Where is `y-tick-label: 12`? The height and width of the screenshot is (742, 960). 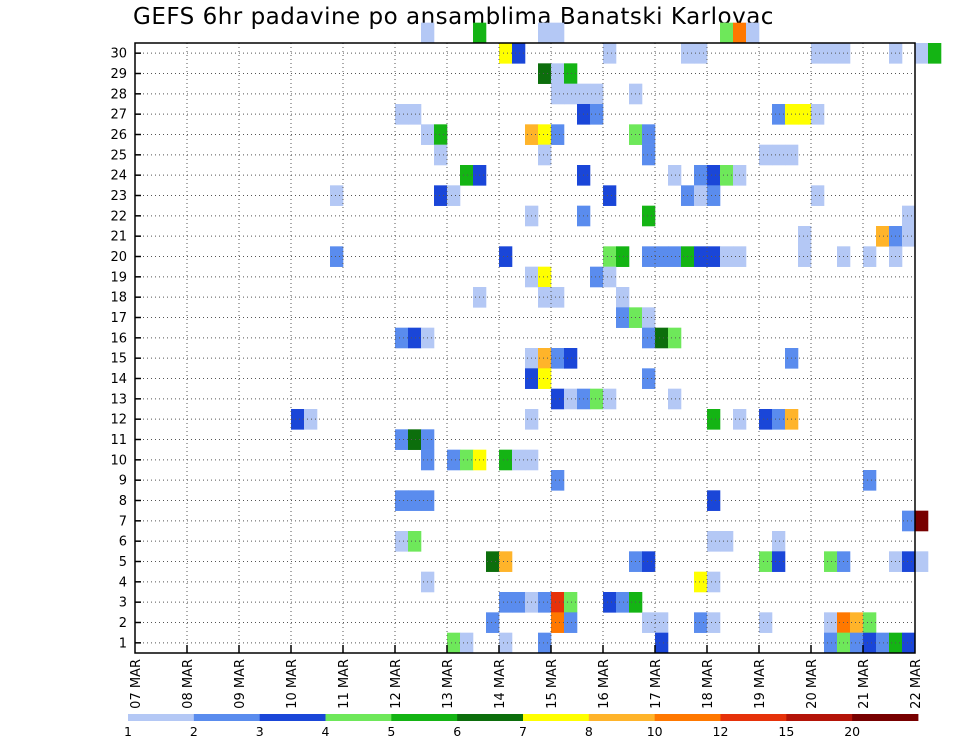 y-tick-label: 12 is located at coordinates (118, 420).